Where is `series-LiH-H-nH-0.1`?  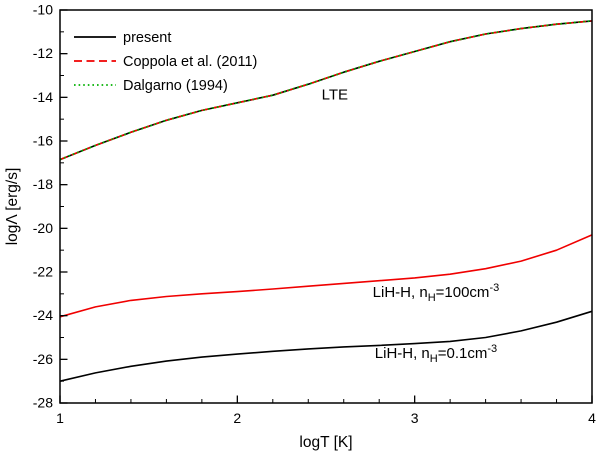
series-LiH-H-nH-0.1 is located at coordinates (326, 346).